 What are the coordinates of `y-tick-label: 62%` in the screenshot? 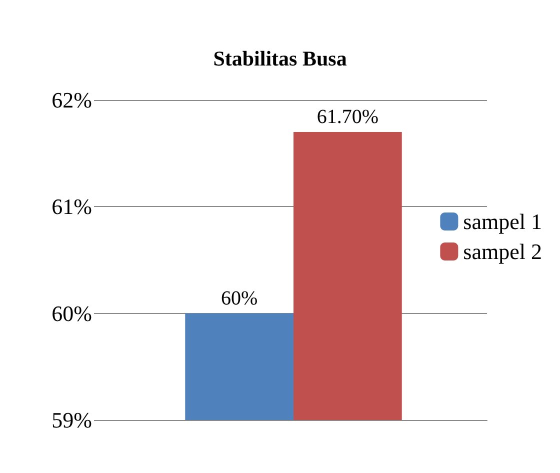 It's located at (72, 100).